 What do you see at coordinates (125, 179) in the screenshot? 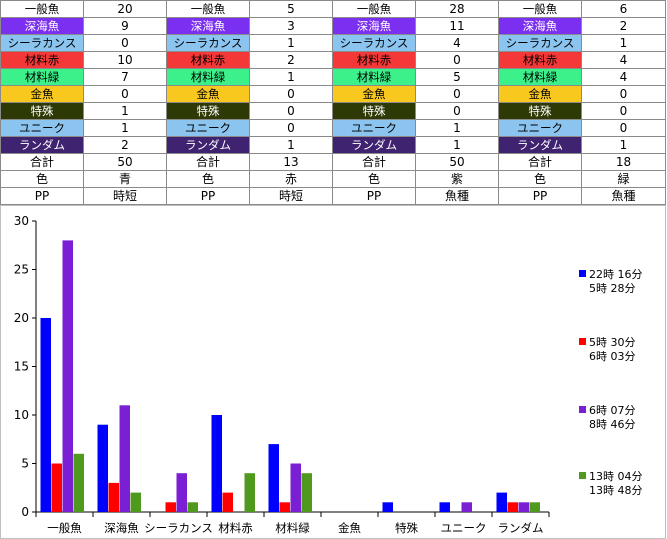
I see `color-value-cell: 青` at bounding box center [125, 179].